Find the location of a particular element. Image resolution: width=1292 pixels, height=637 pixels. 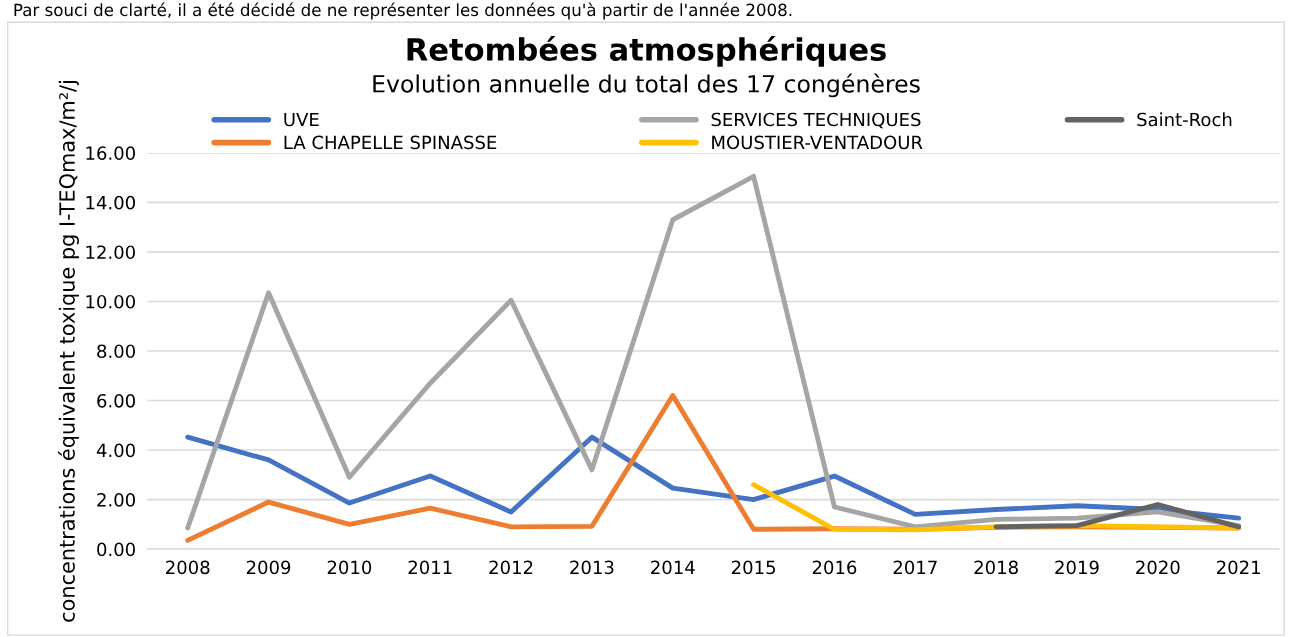

legend-label: MOUSTIER-VENTADOUR is located at coordinates (817, 142).